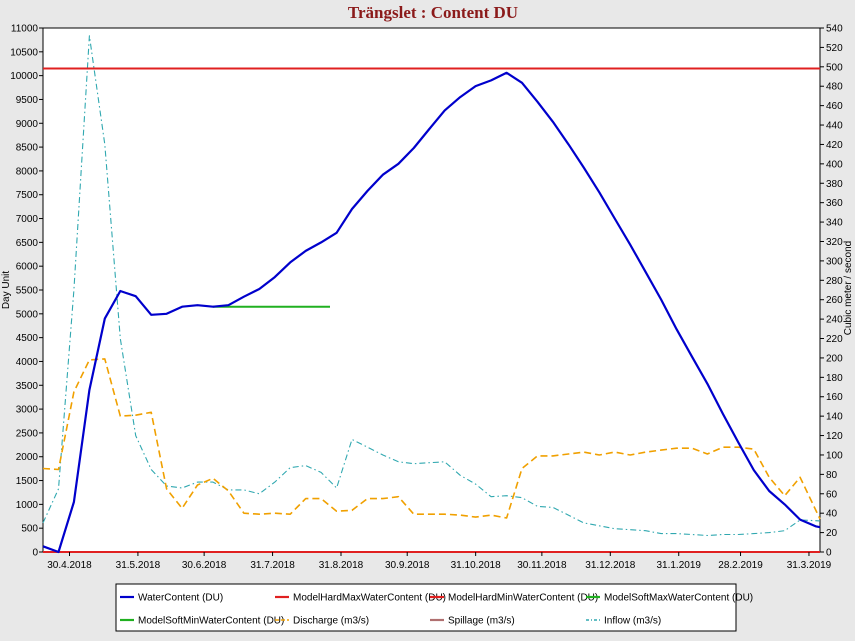  What do you see at coordinates (848, 288) in the screenshot?
I see `right-axis-label: Cubic meter / second` at bounding box center [848, 288].